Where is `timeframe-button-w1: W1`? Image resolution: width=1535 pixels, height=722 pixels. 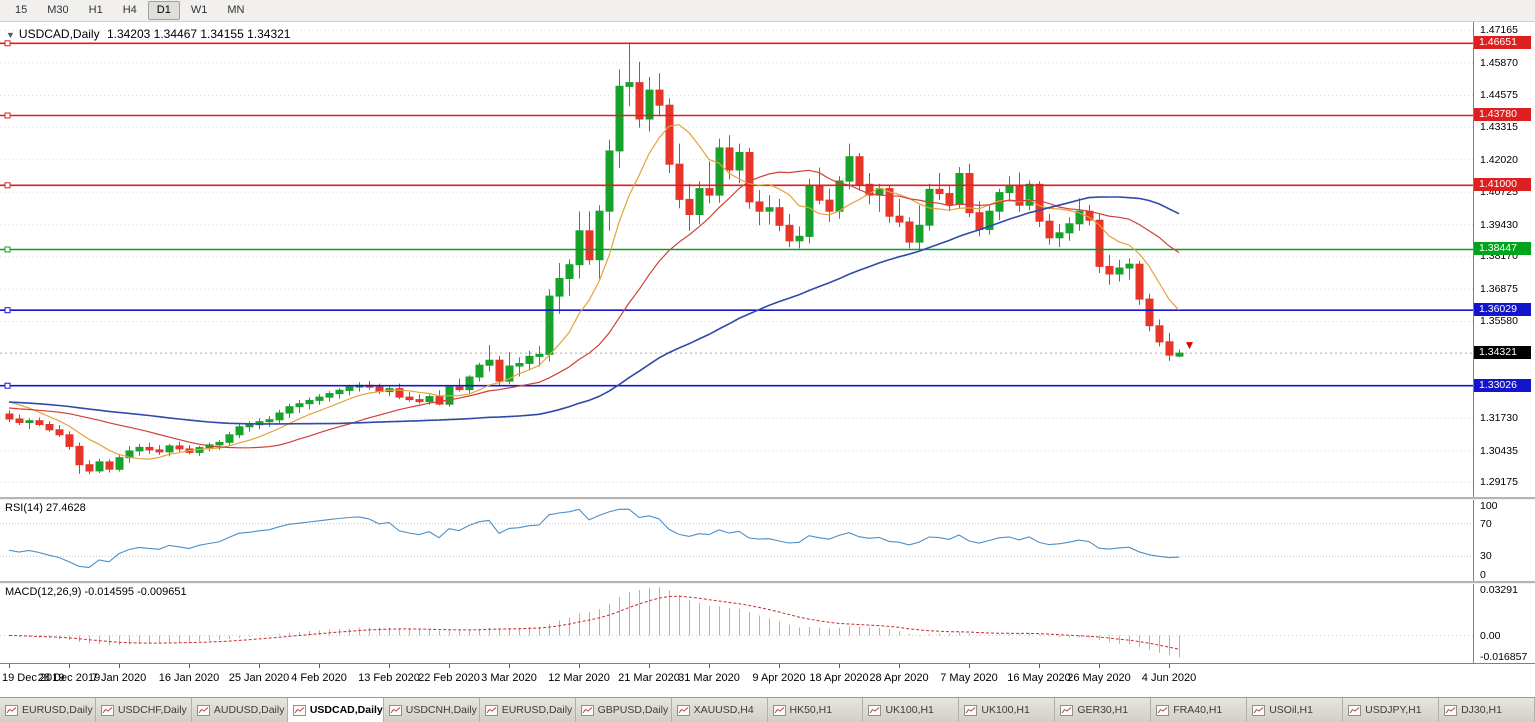 timeframe-button-w1: W1 is located at coordinates (199, 10).